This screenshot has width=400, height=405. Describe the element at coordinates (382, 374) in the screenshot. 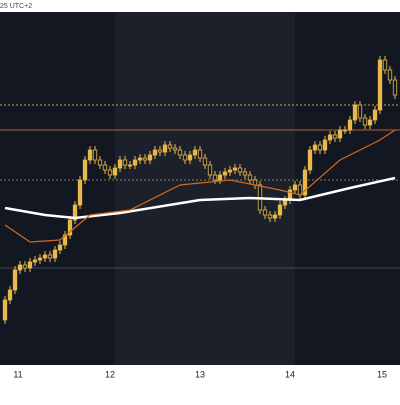

I see `x-tick-label: 15` at that location.